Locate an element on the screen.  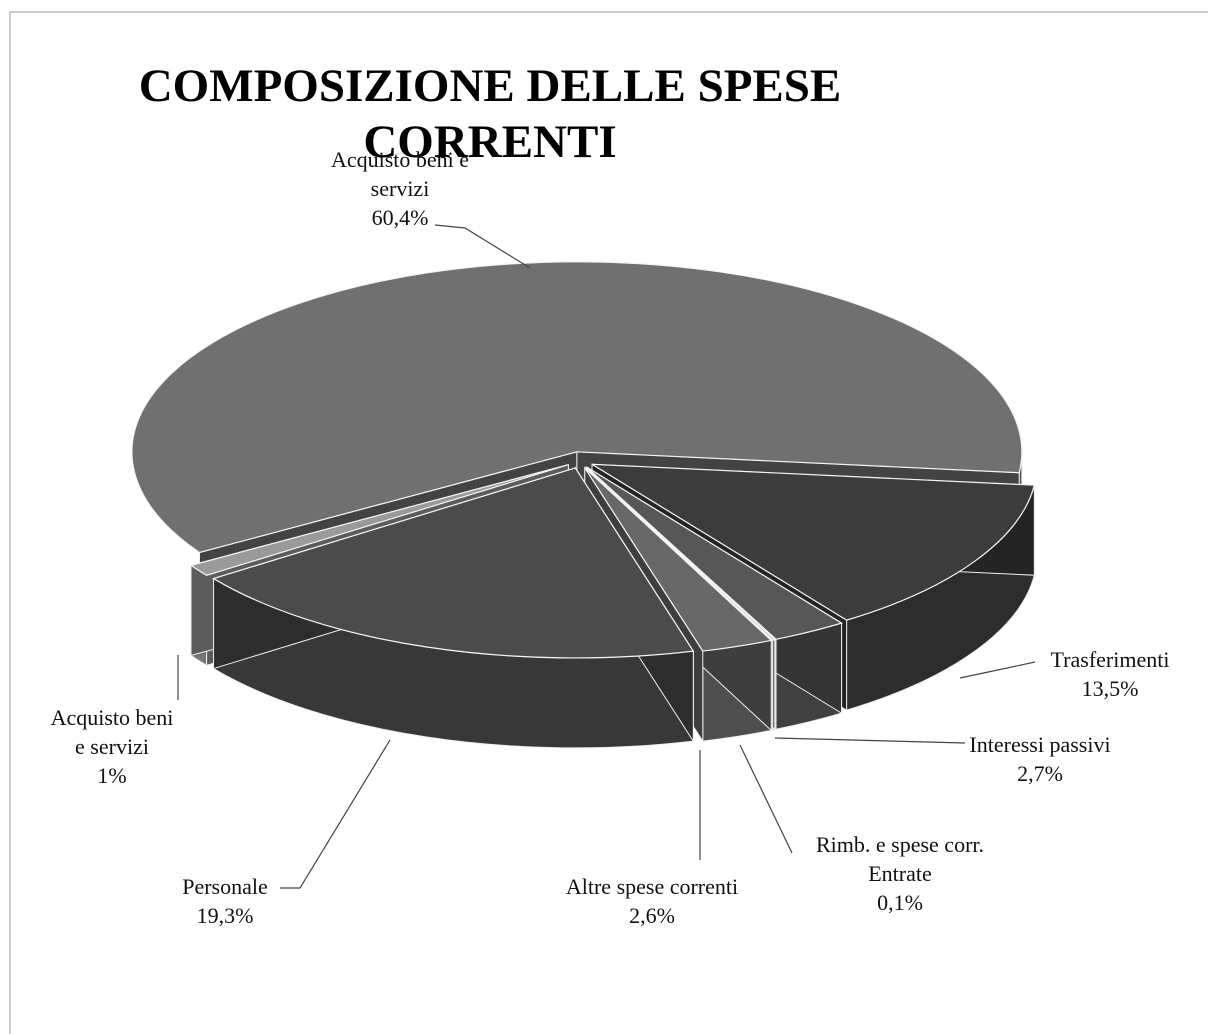
data-label: Rimb. e spese corr. Entrate 0,1% is located at coordinates (900, 873).